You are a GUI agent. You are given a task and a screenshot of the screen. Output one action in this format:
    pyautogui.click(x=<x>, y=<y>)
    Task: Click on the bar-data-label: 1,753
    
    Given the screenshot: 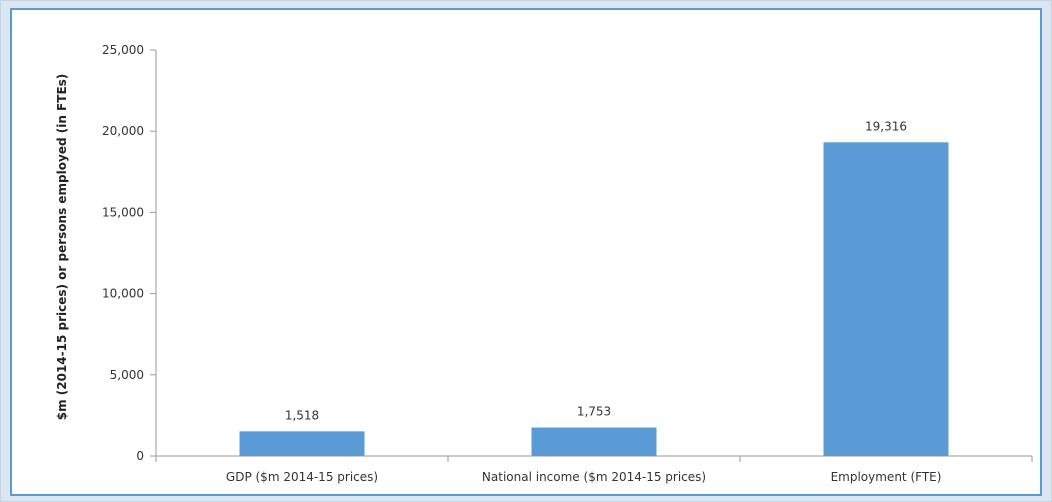 What is the action you would take?
    pyautogui.click(x=594, y=412)
    